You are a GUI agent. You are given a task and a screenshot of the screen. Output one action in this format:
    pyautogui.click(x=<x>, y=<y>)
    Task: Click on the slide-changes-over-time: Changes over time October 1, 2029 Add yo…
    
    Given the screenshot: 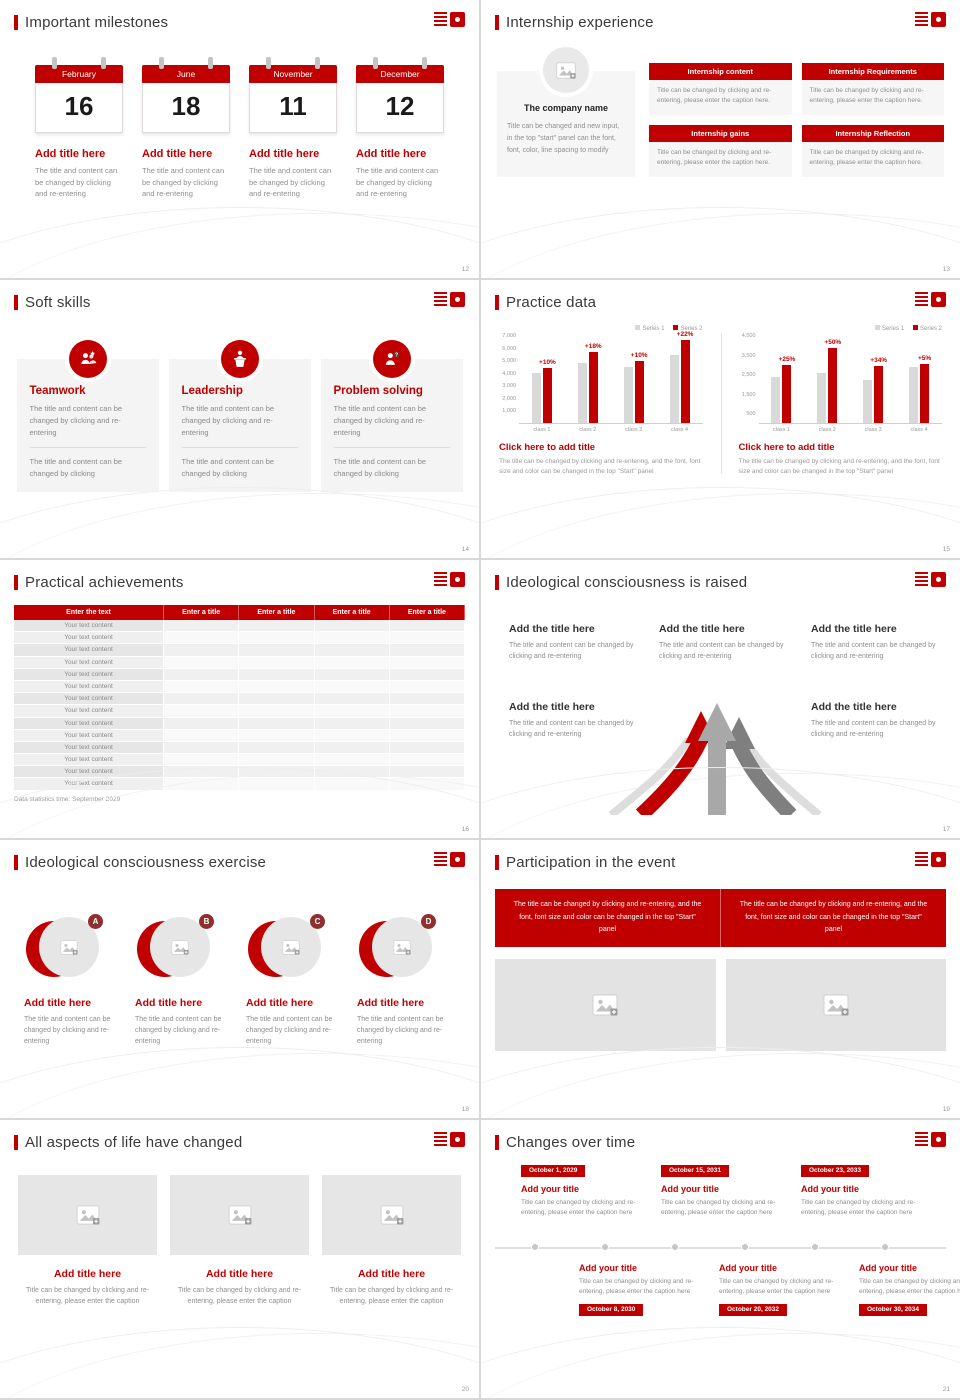 What is the action you would take?
    pyautogui.click(x=720, y=1259)
    